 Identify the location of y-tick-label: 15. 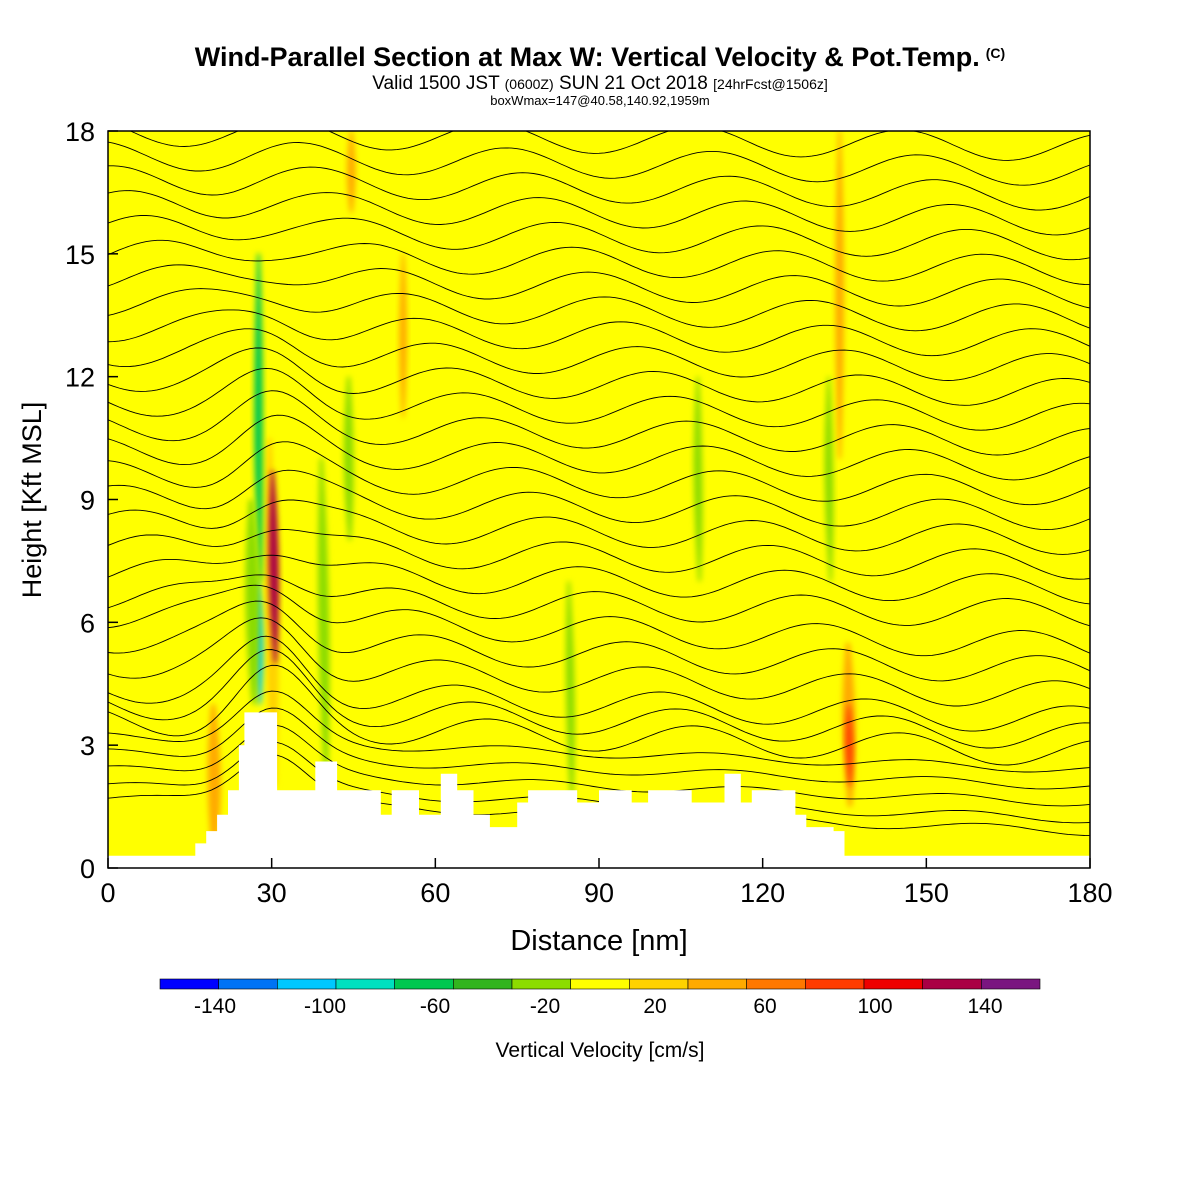
(80, 255).